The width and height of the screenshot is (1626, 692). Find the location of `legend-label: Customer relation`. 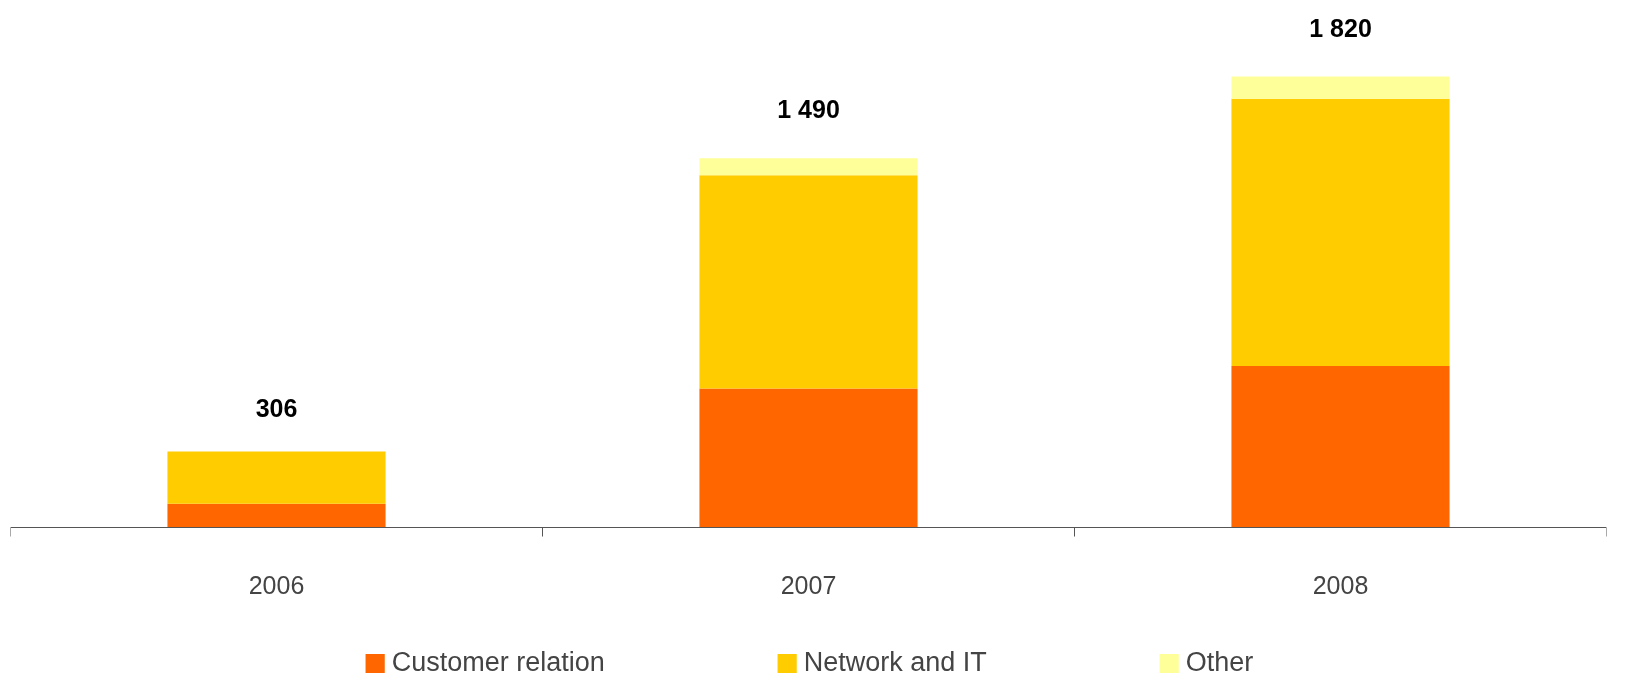

legend-label: Customer relation is located at coordinates (498, 662).